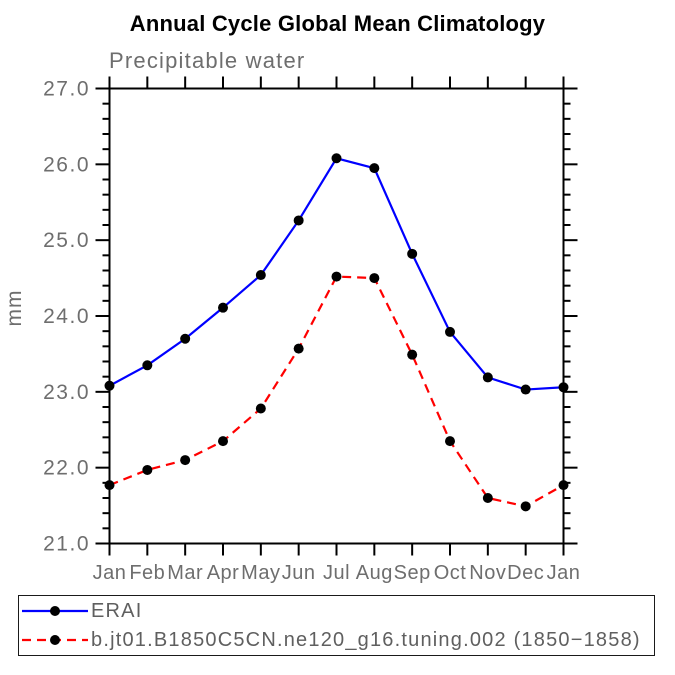  I want to click on y-tick-label: 21.0, so click(66, 544).